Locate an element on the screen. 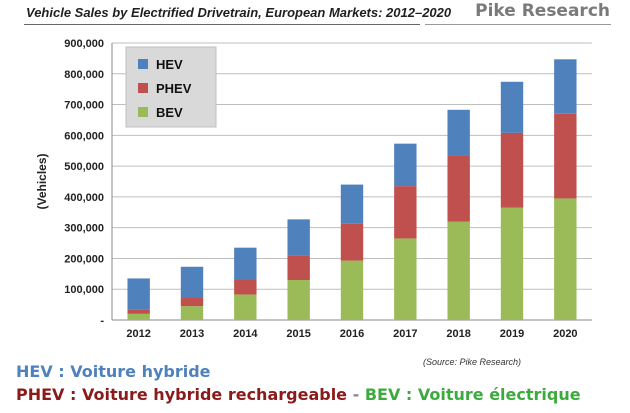 The width and height of the screenshot is (630, 413). x-tick-label: 2013 is located at coordinates (192, 334).